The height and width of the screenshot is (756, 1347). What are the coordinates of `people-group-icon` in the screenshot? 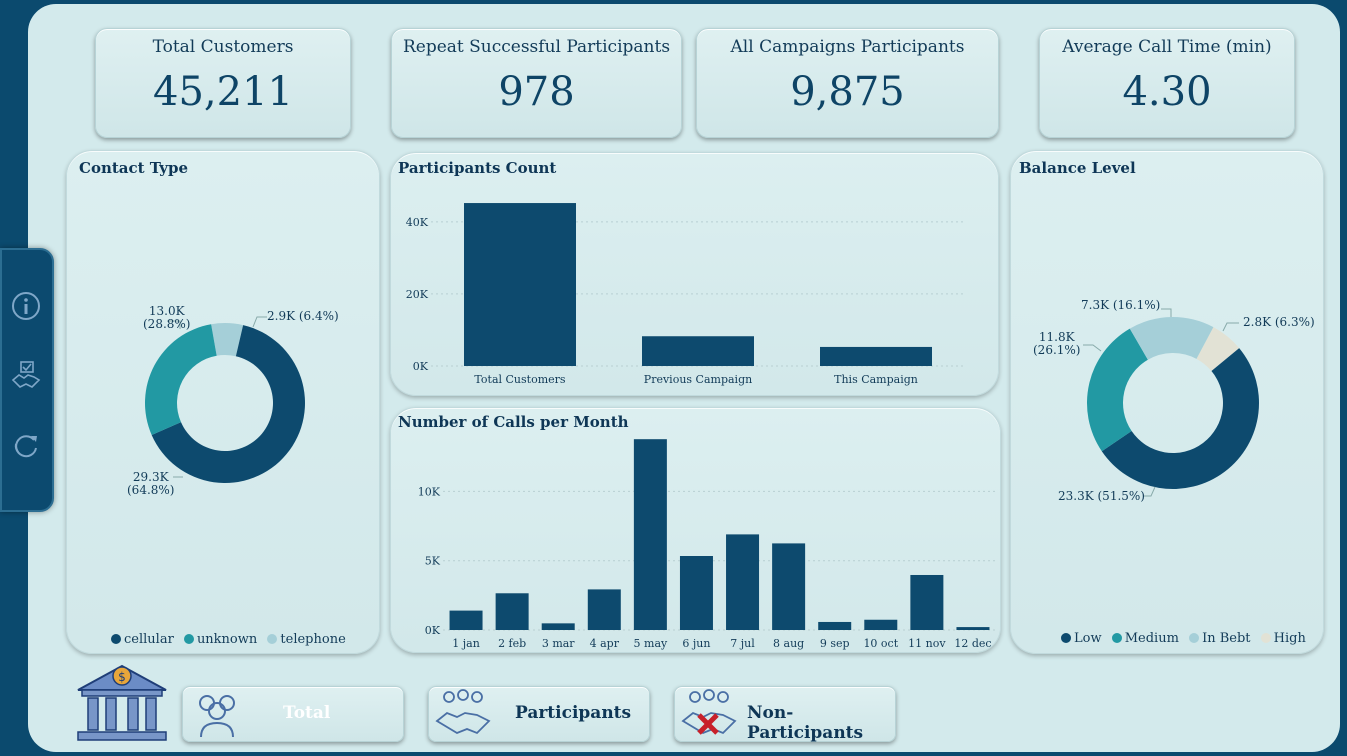 It's located at (217, 716).